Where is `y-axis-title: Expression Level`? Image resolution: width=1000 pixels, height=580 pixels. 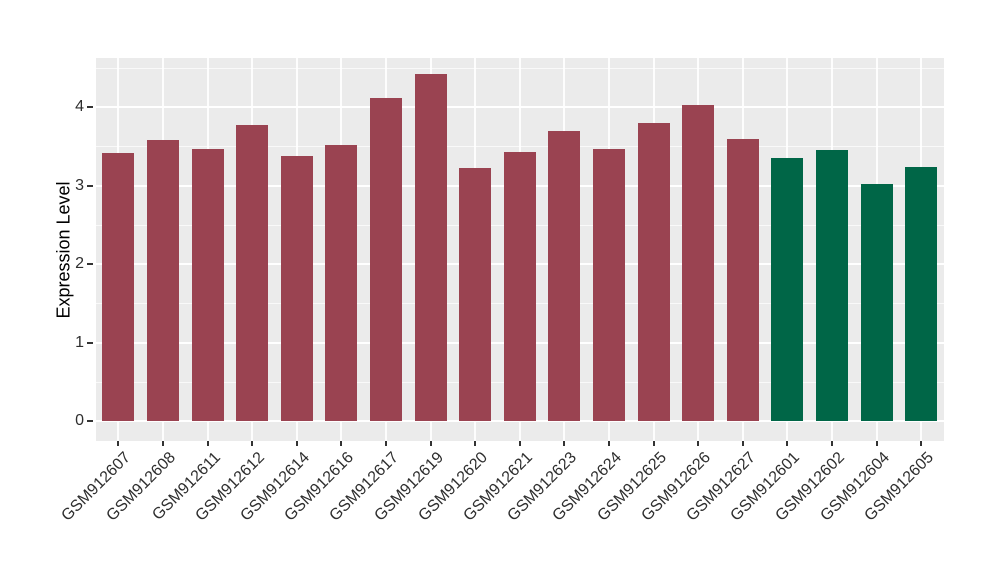
y-axis-title: Expression Level is located at coordinates (63, 250).